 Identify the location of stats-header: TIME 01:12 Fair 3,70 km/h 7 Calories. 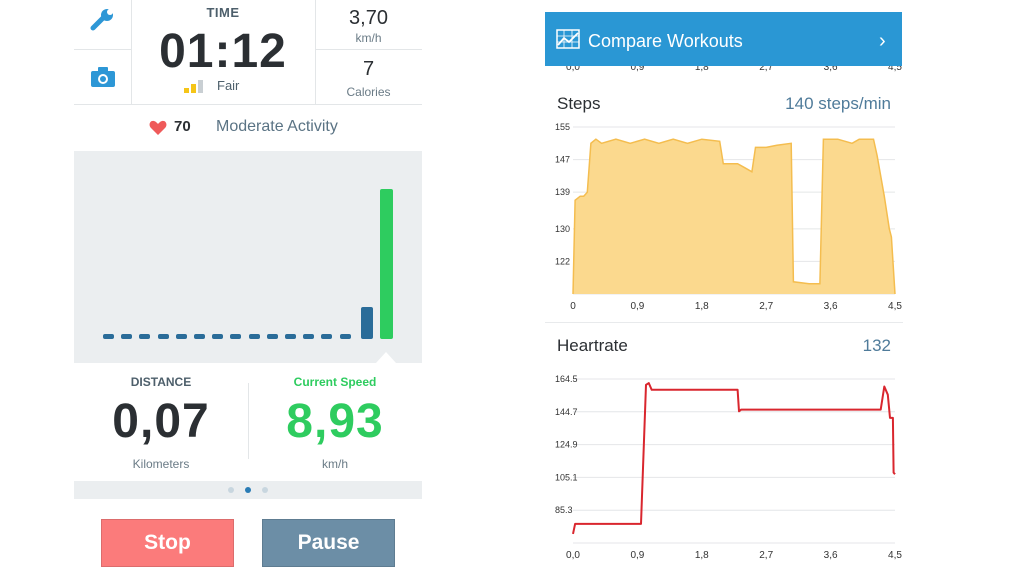
(248, 52).